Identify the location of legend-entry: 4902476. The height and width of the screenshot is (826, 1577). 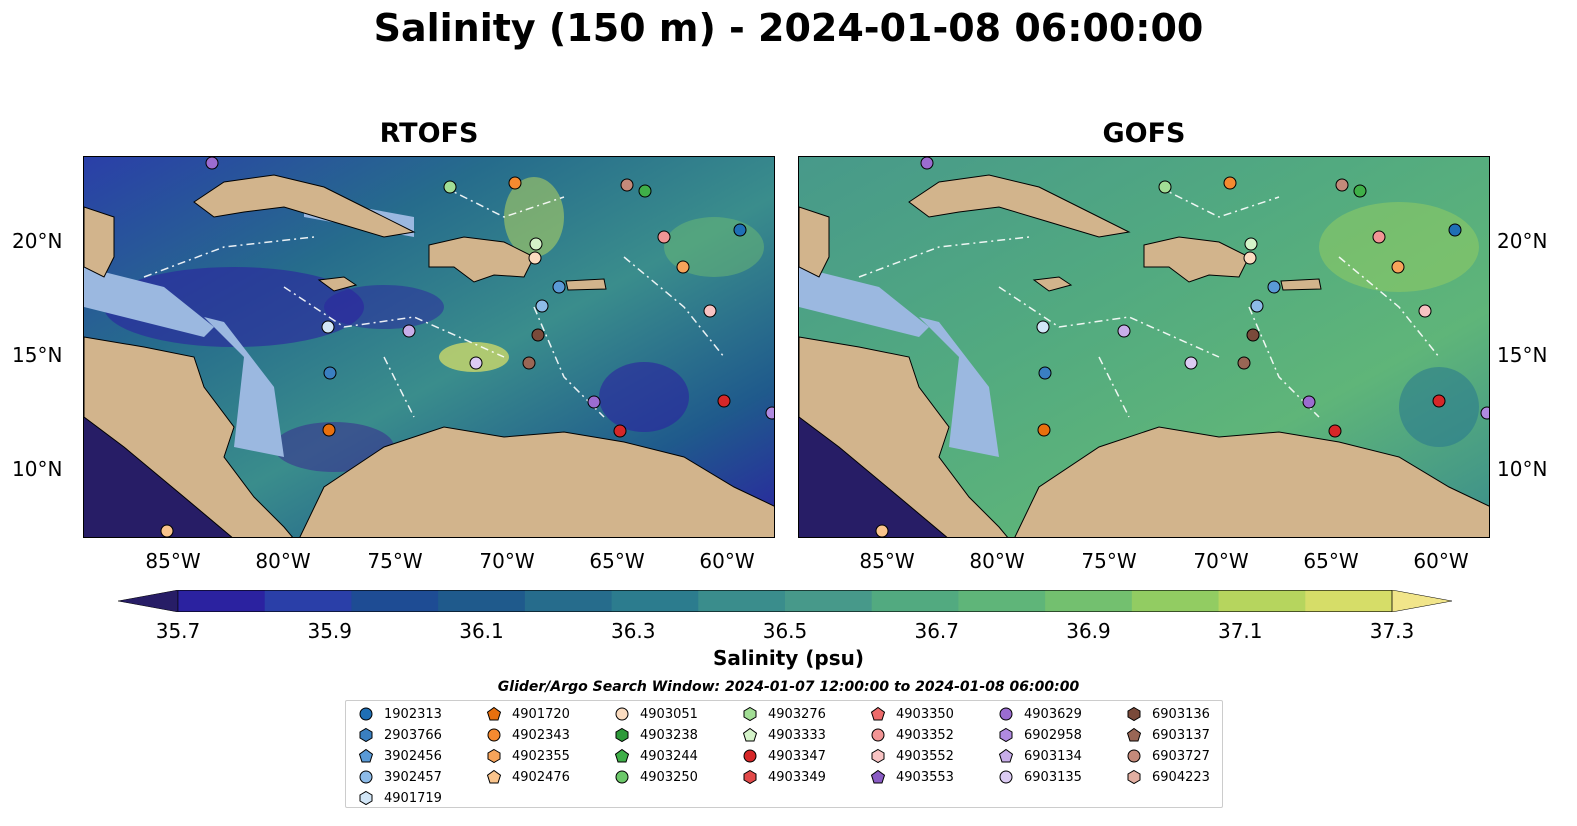
(528, 777).